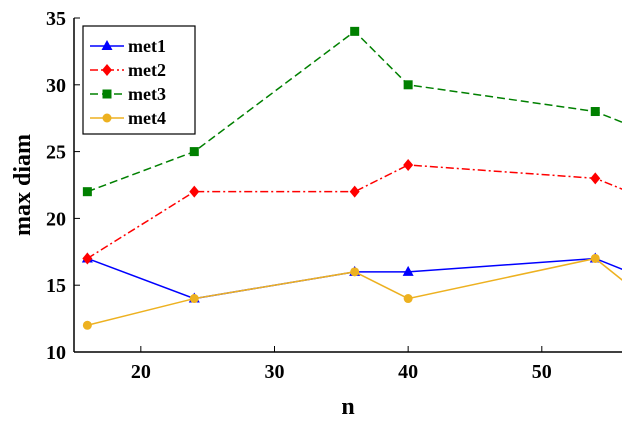  I want to click on legend-item-met3: met3, so click(128, 94).